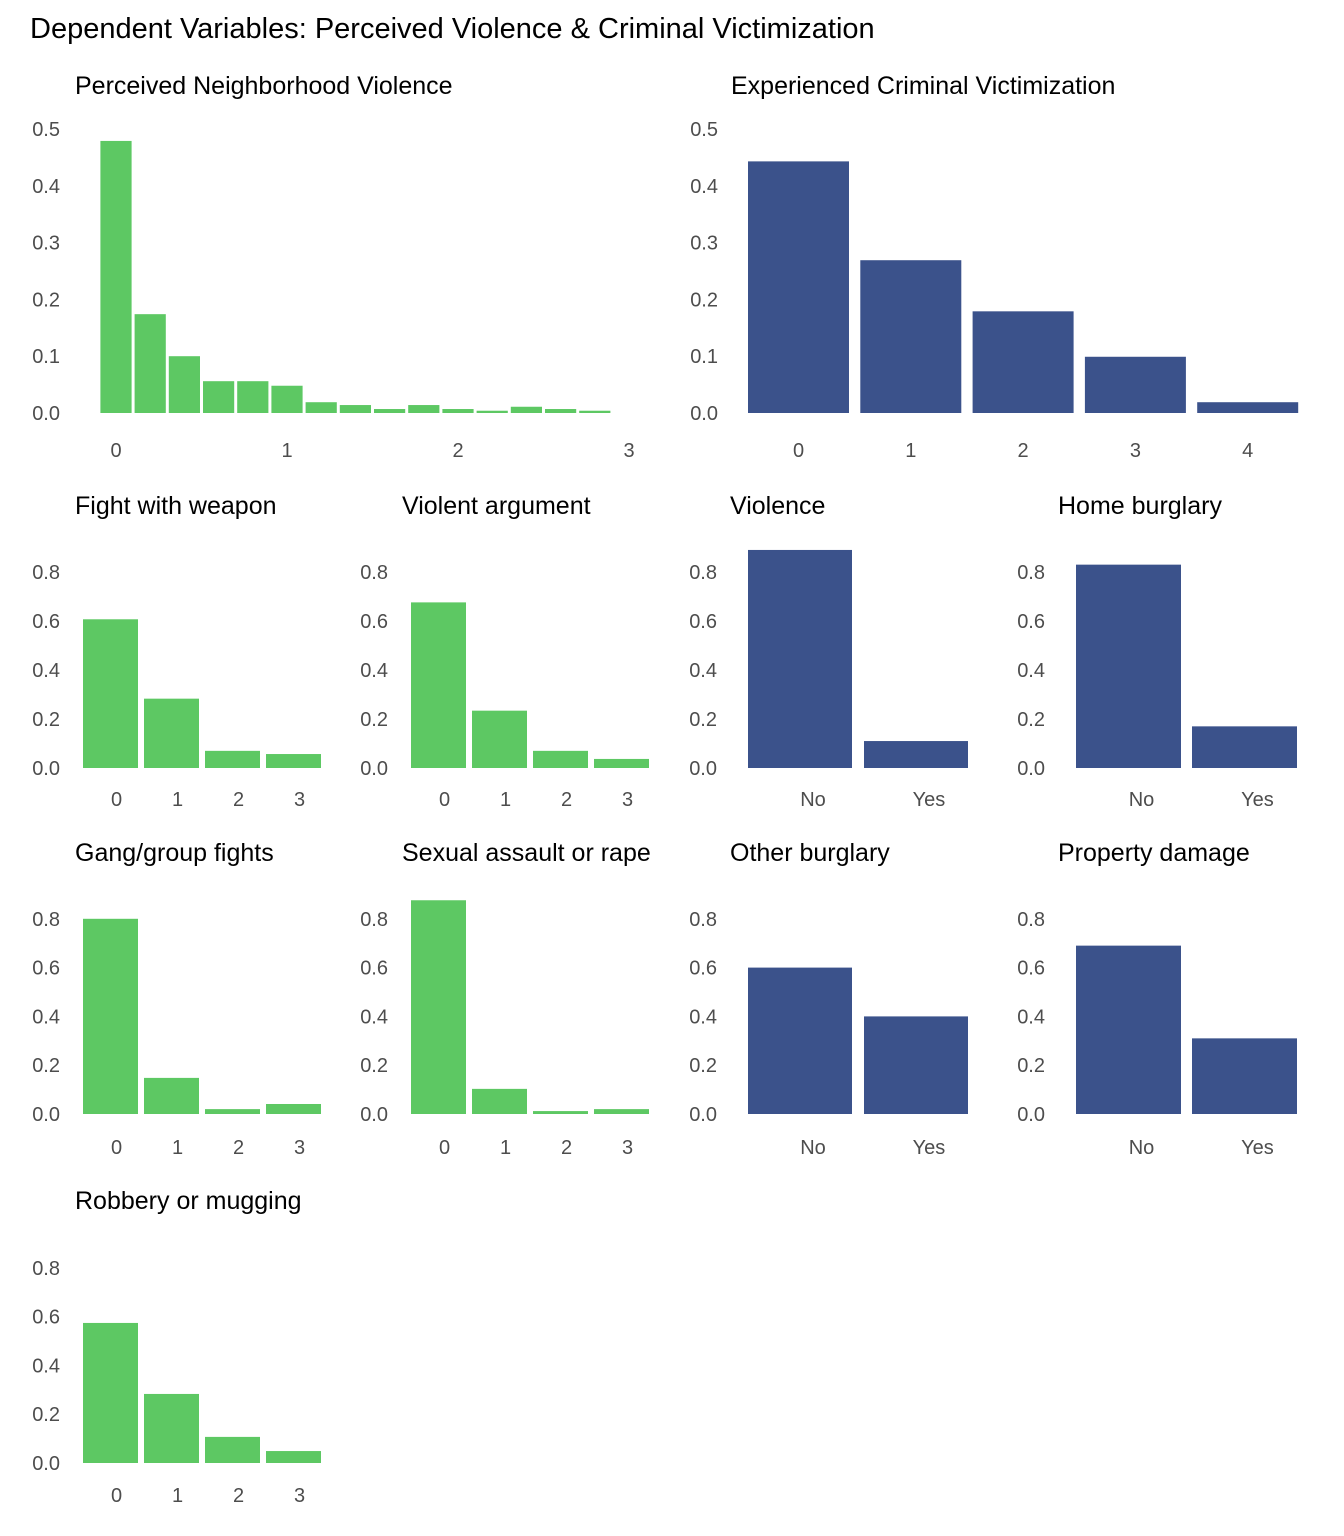  Describe the element at coordinates (810, 853) in the screenshot. I see `panel-title: Other burglary` at that location.